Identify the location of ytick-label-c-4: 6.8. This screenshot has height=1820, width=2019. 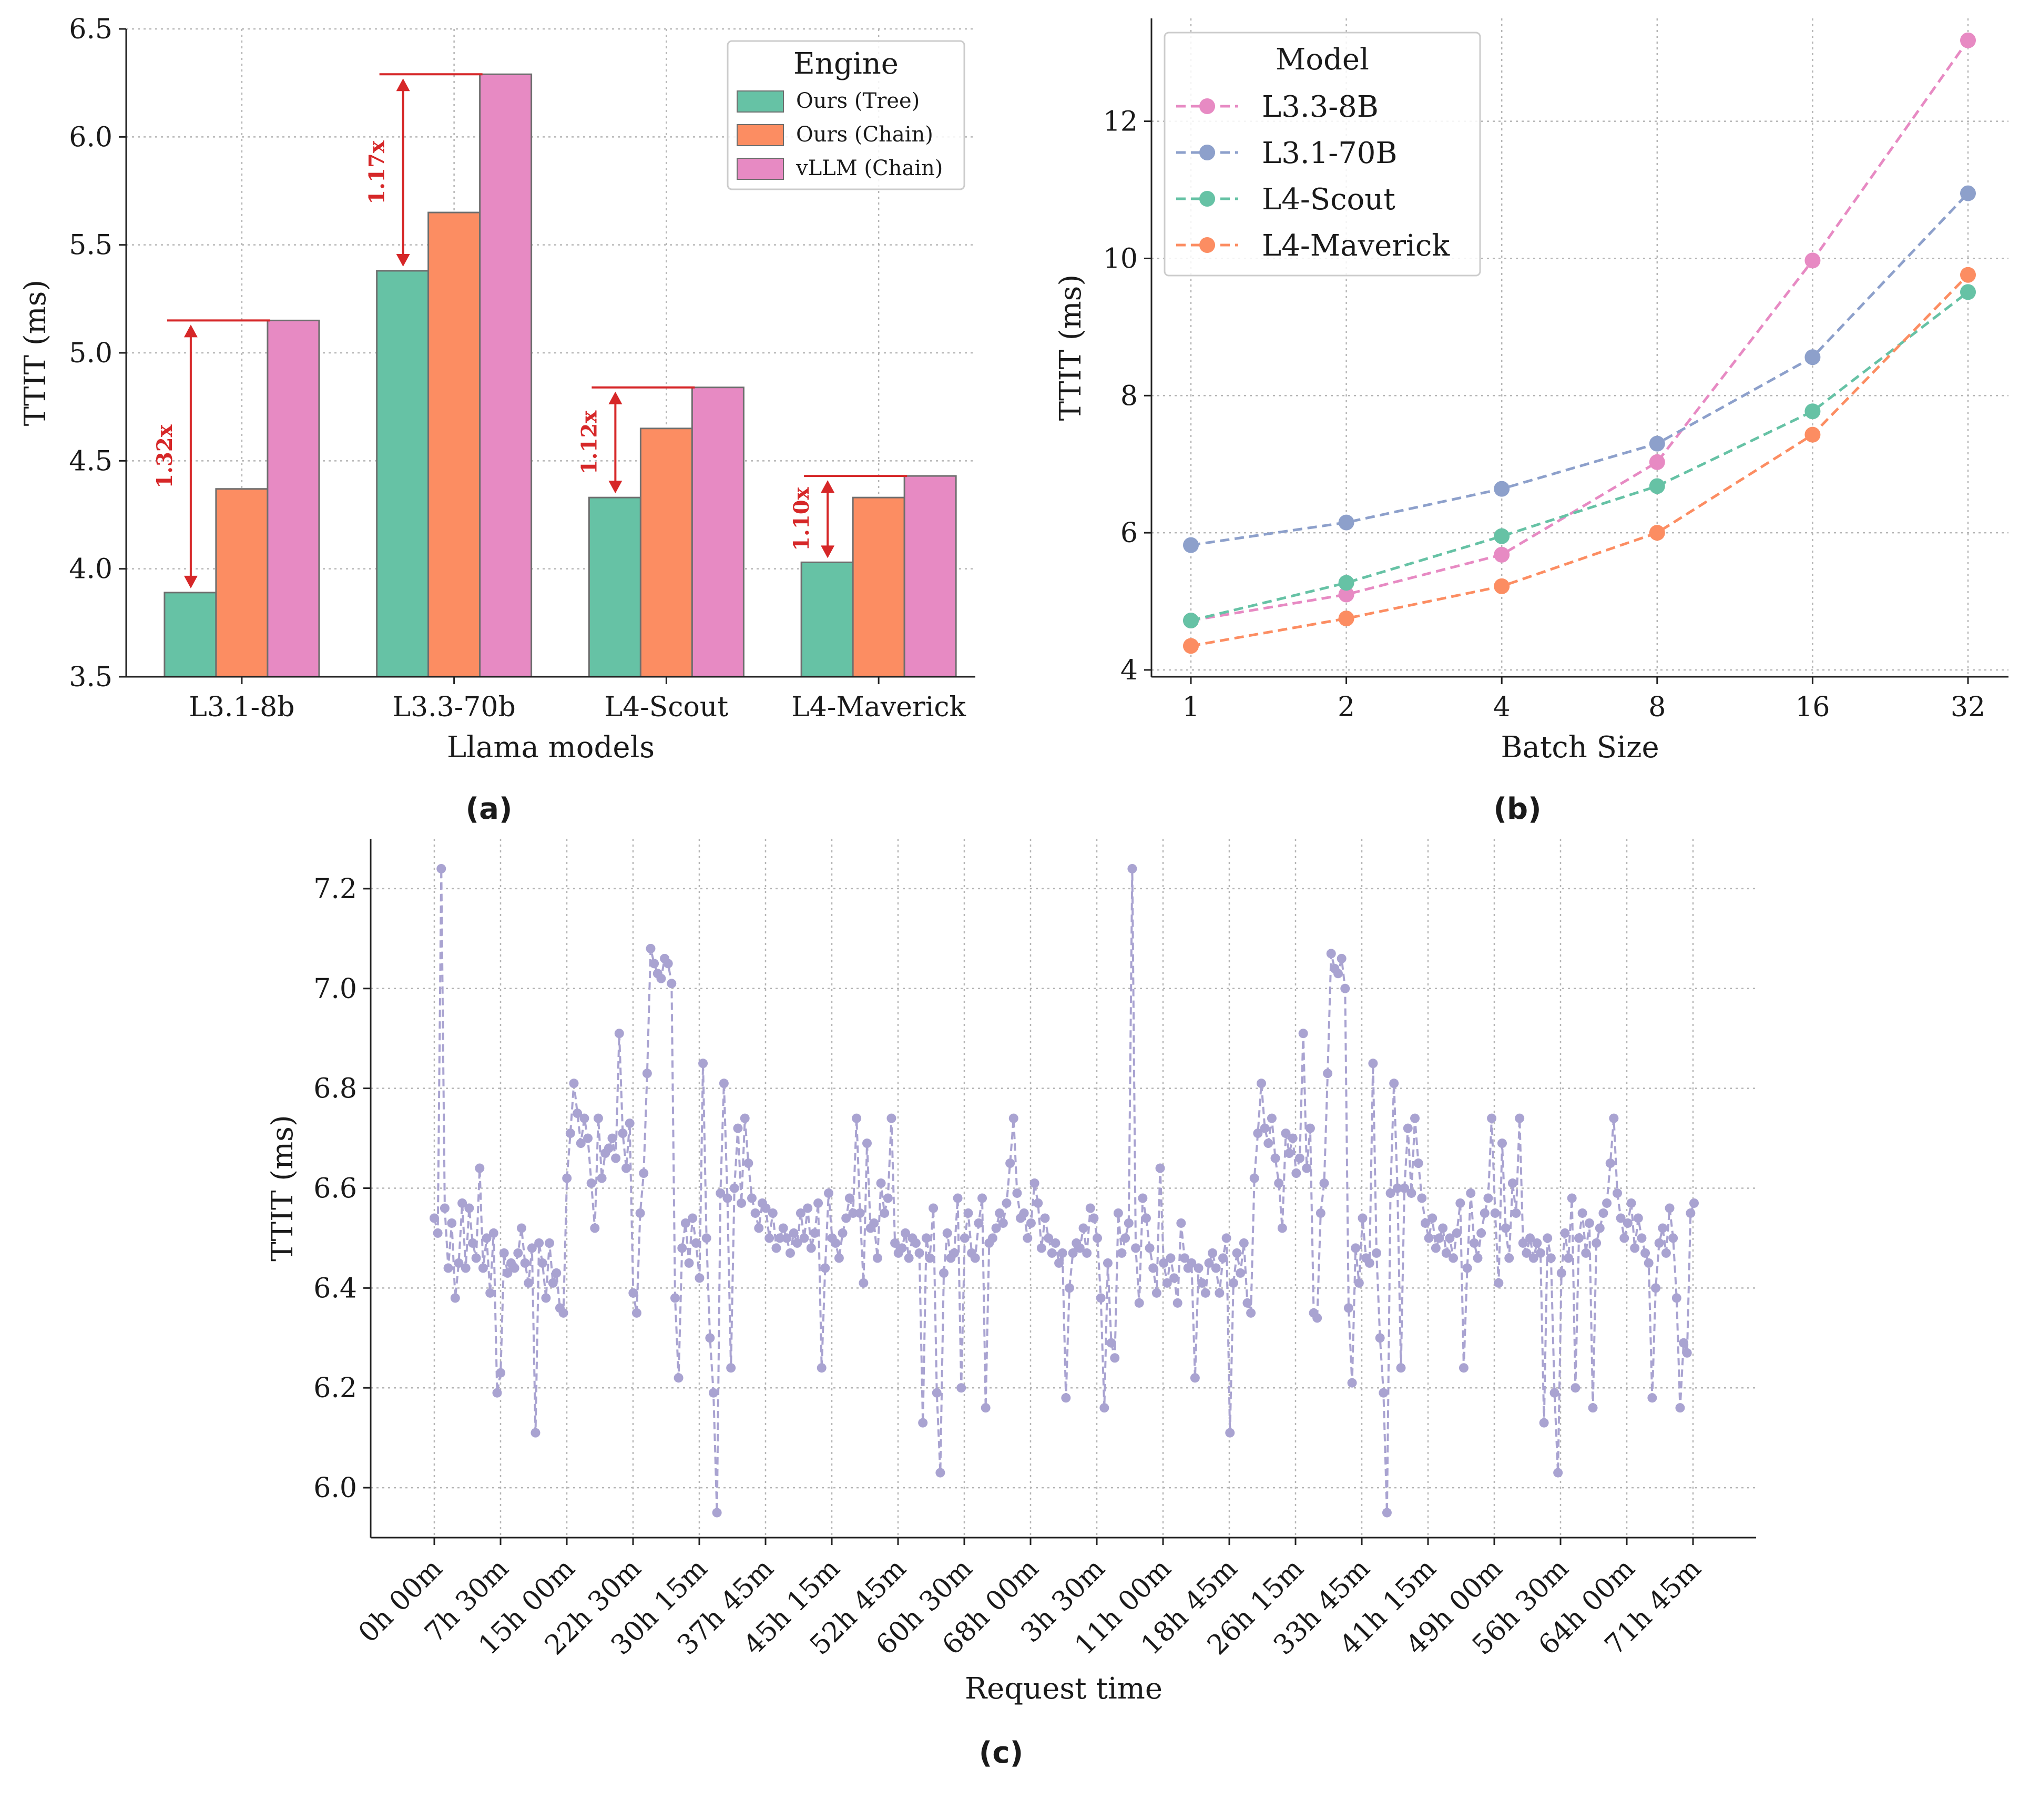
(335, 1089).